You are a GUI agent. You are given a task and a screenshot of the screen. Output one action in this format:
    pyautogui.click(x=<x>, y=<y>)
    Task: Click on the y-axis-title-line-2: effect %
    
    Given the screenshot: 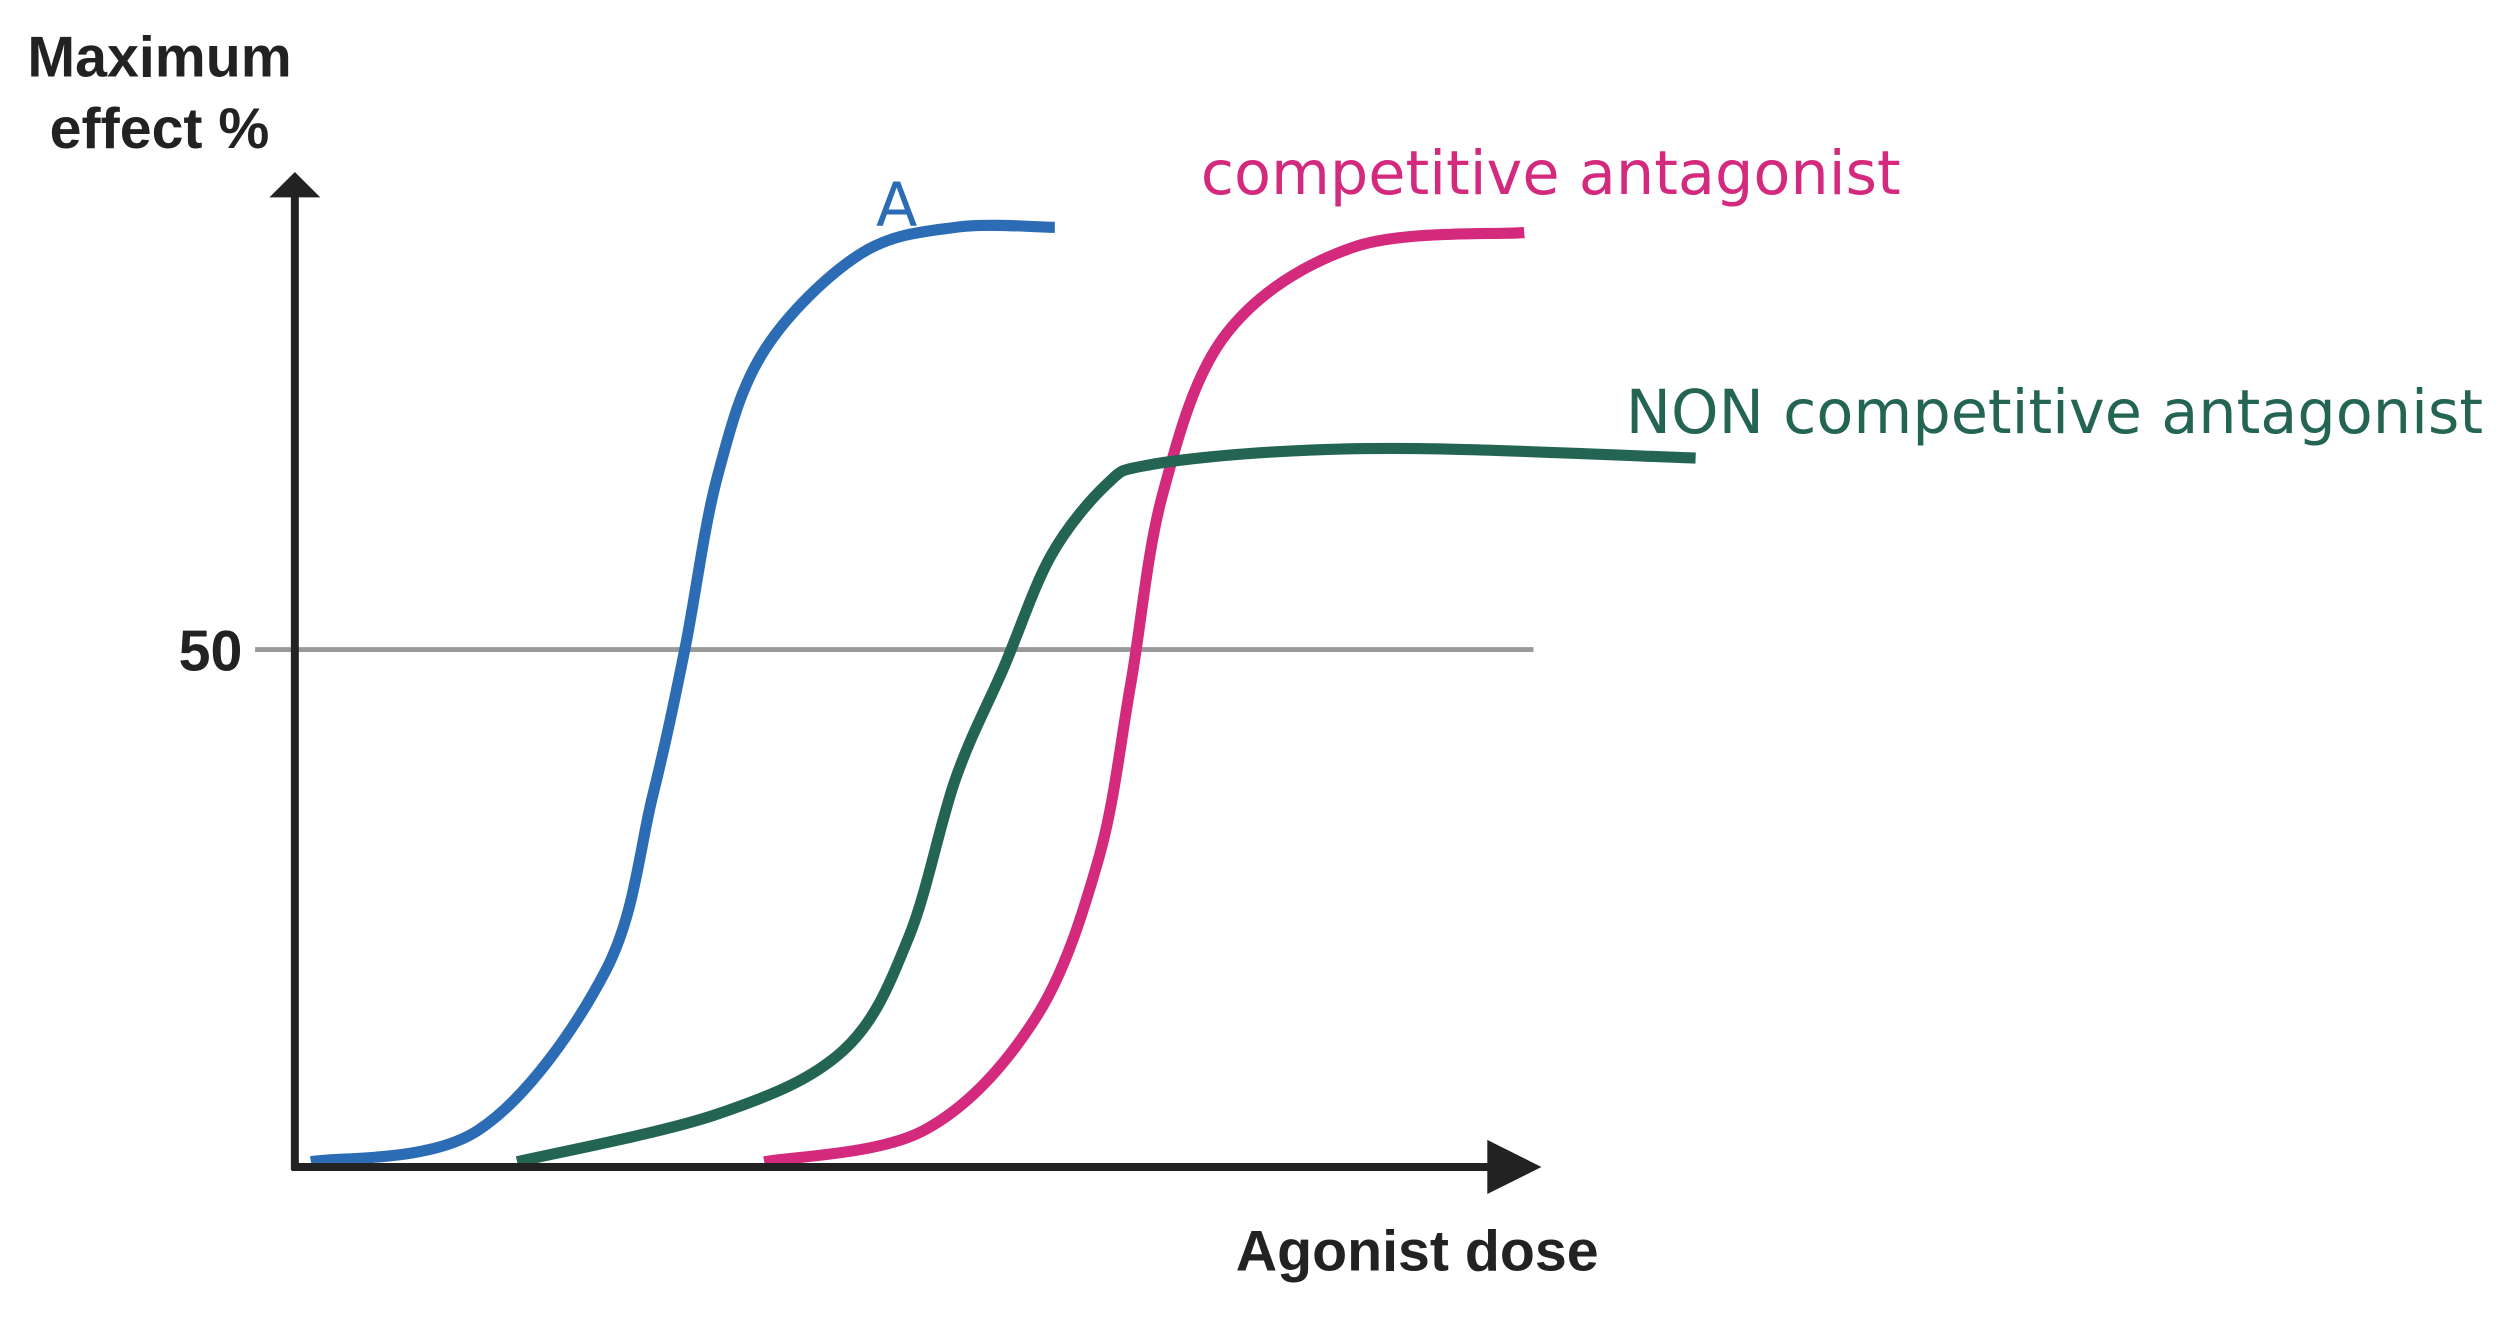 What is the action you would take?
    pyautogui.click(x=160, y=129)
    